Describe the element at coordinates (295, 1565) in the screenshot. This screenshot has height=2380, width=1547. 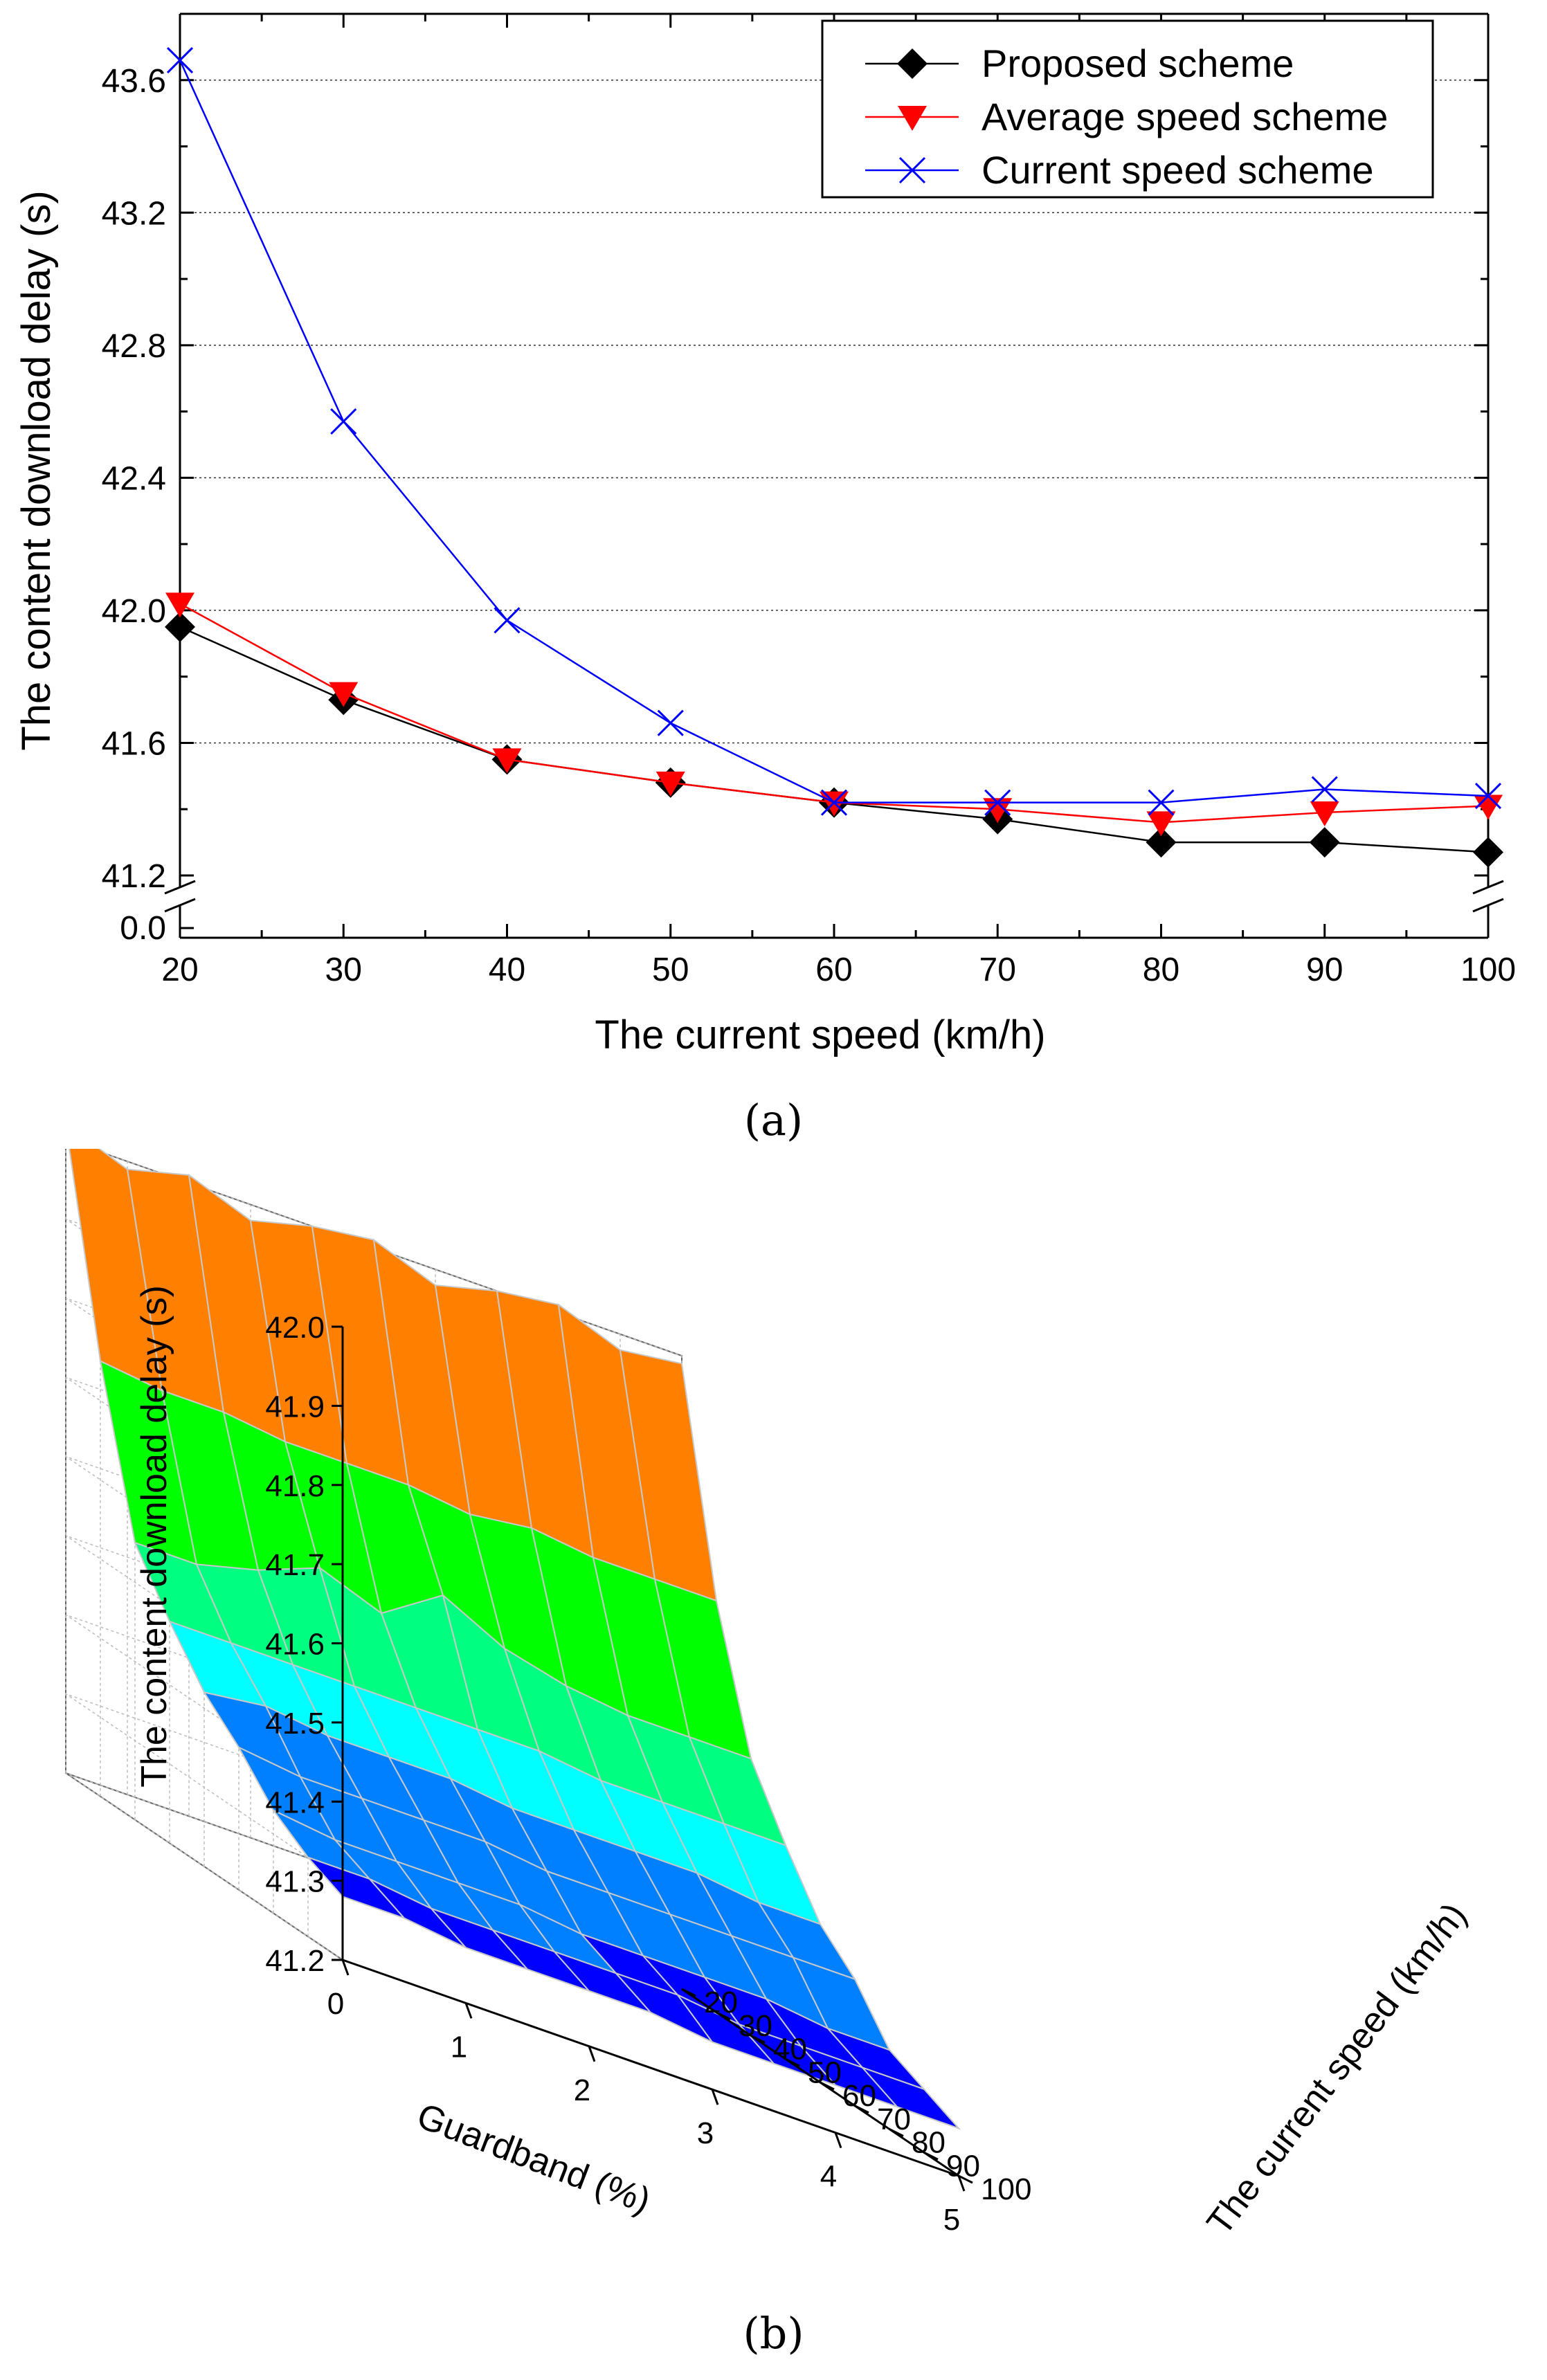
I see `z-tick-label: 41.7` at that location.